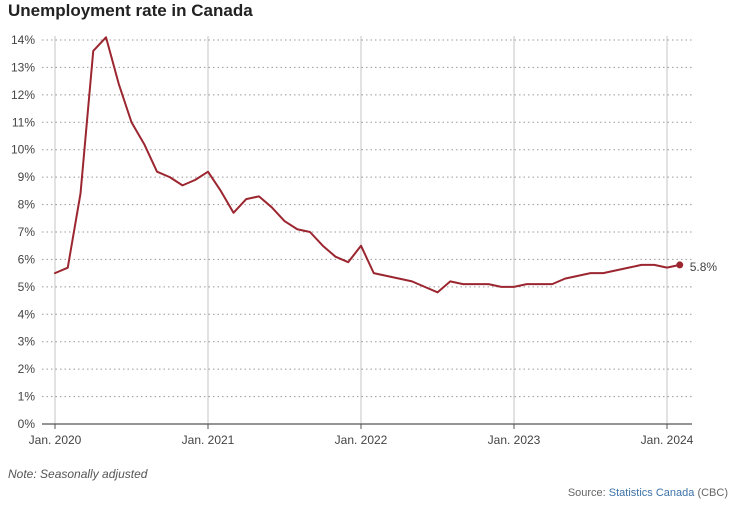 The image size is (736, 506). I want to click on x-tick-label: Jan. 2023, so click(514, 440).